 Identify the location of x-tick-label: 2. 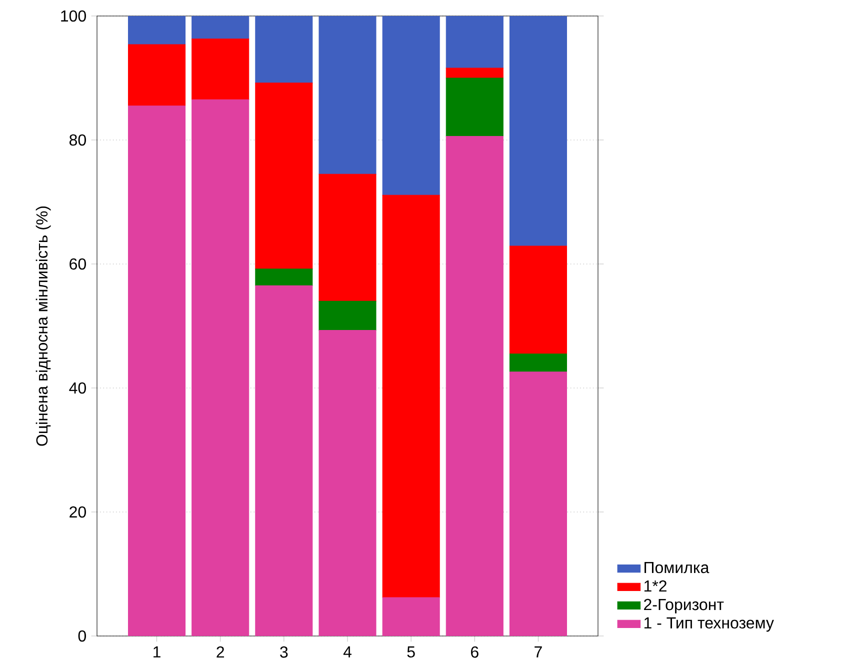
(220, 652).